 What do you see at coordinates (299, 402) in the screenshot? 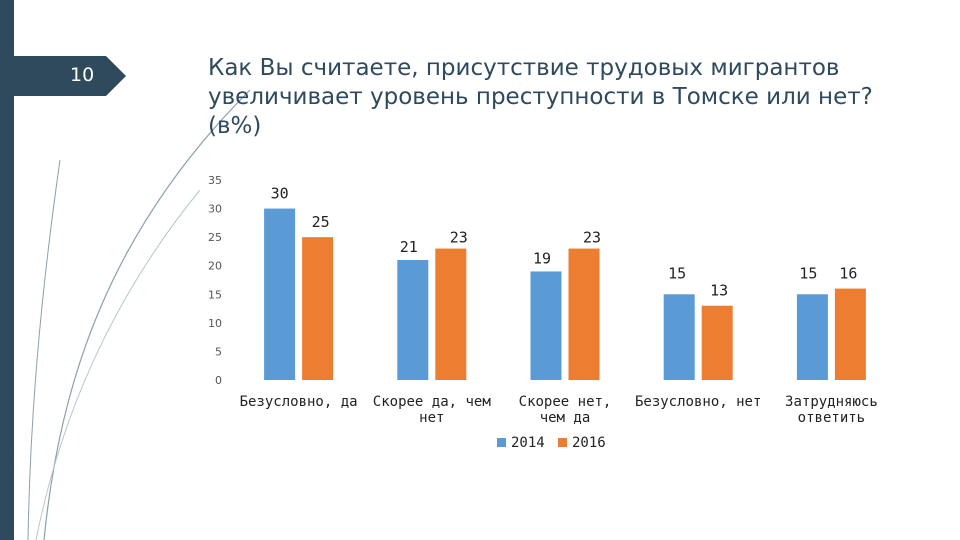
I see `x-category-label: Безусловно, да` at bounding box center [299, 402].